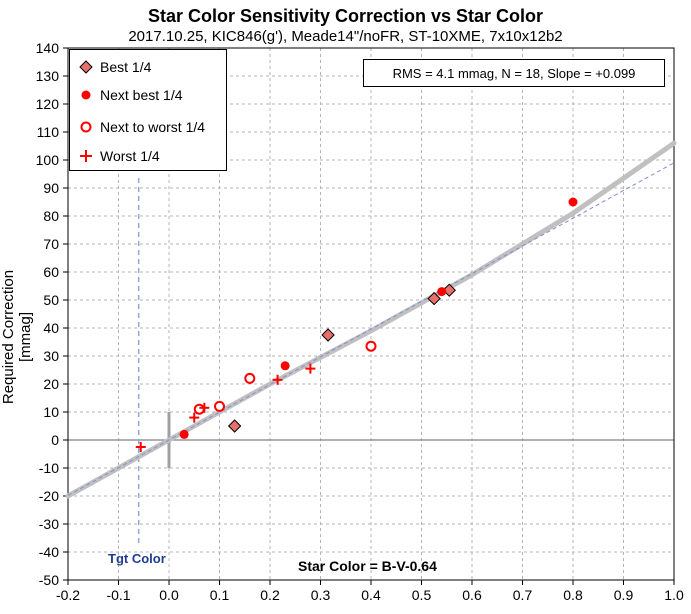 The height and width of the screenshot is (614, 691). Describe the element at coordinates (48, 132) in the screenshot. I see `y-tick-label: 110` at that location.